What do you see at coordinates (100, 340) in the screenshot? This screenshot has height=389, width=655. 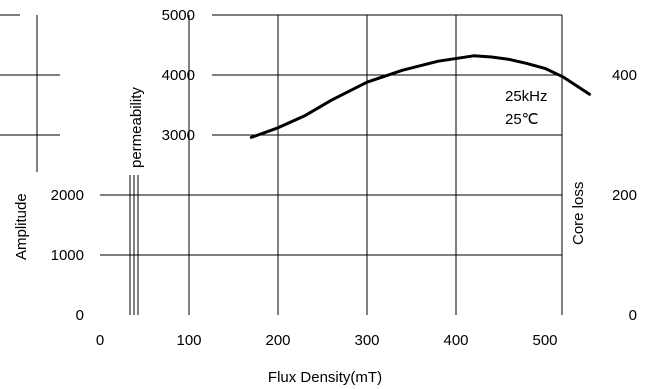 I see `x-tick-label-0: 0` at bounding box center [100, 340].